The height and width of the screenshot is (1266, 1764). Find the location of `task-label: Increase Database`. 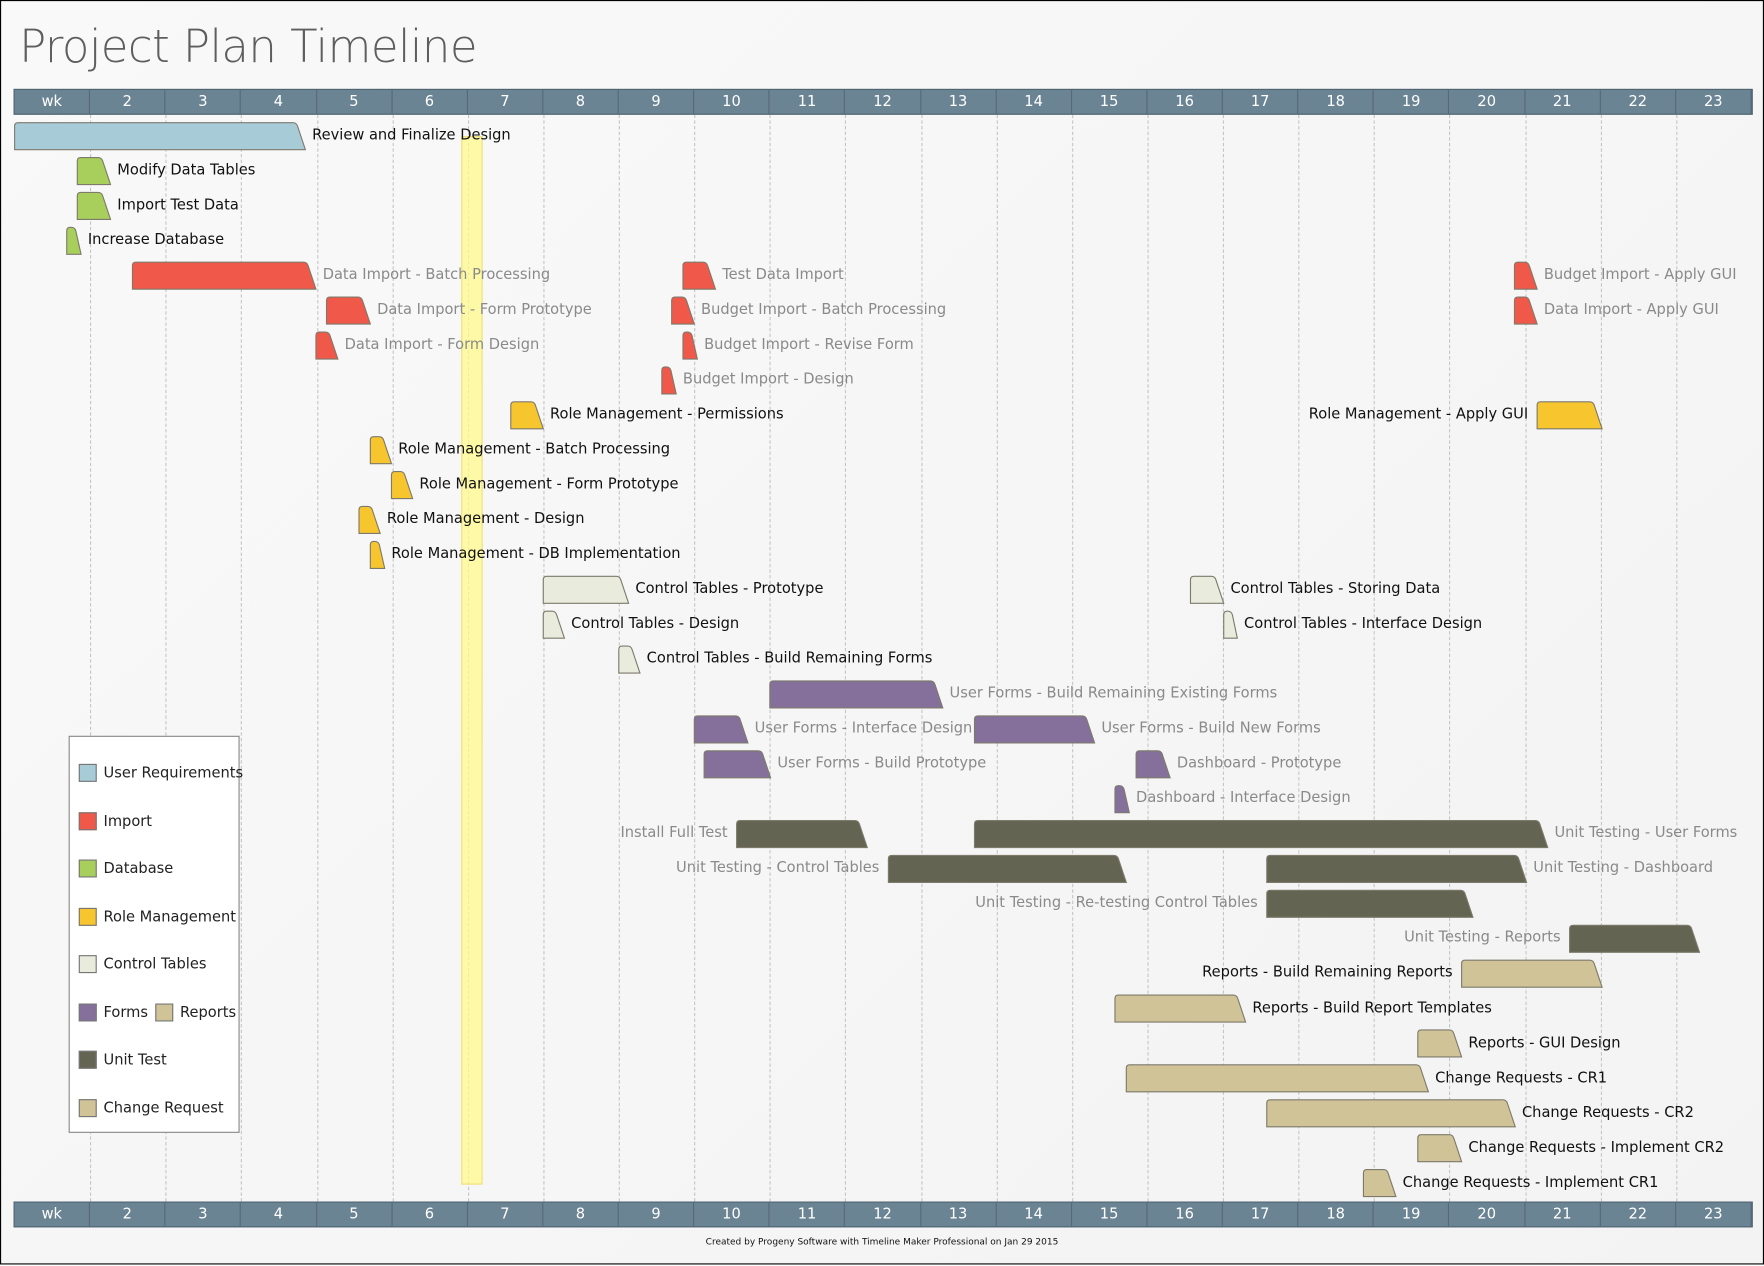

task-label: Increase Database is located at coordinates (156, 240).